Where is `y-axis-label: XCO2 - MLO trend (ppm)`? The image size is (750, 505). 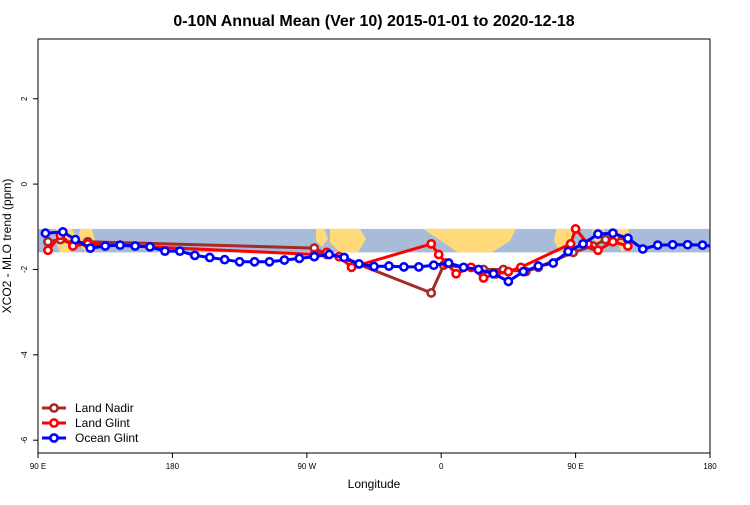
y-axis-label: XCO2 - MLO trend (ppm) is located at coordinates (7, 246).